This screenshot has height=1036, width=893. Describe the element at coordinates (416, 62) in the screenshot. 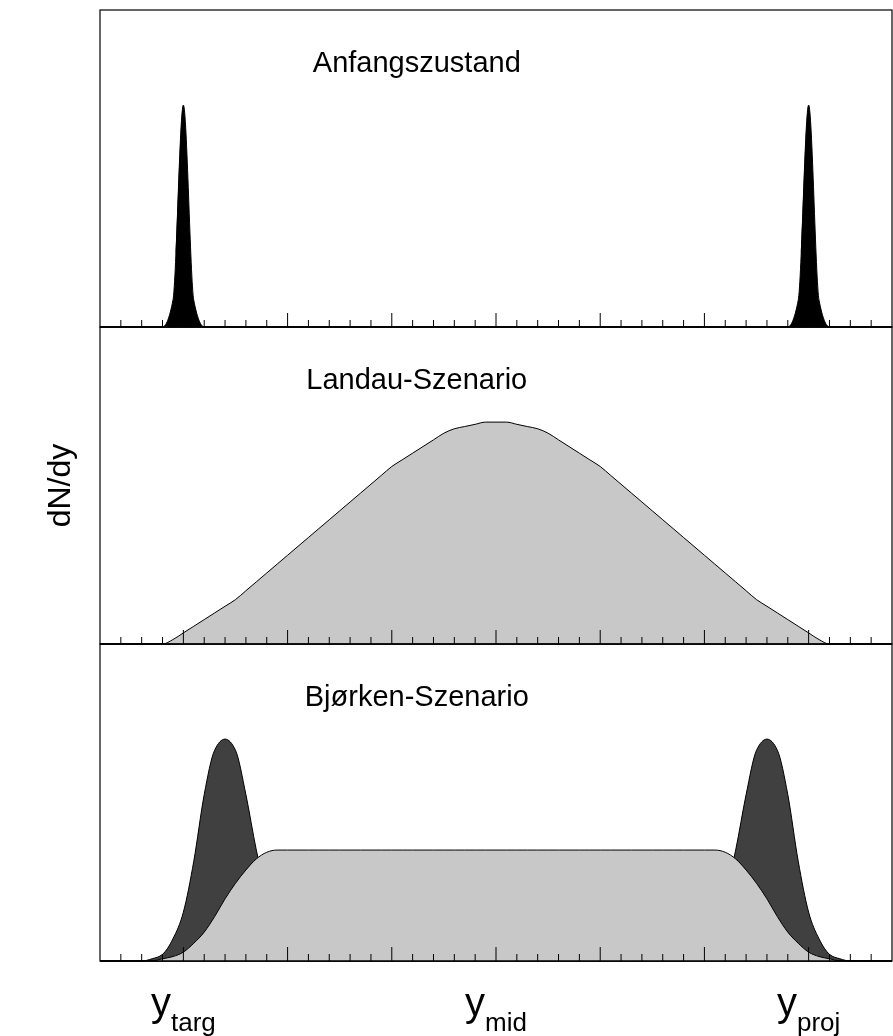

I see `chart-title: Anfangszustand` at that location.